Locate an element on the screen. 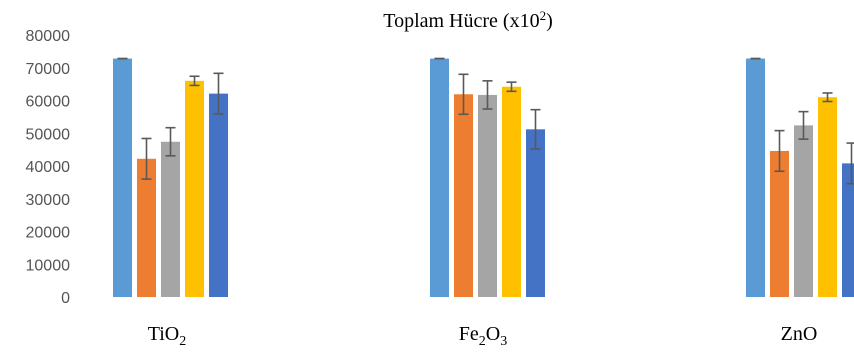  category-labels: TiO2 Fe2O3 ZnO is located at coordinates (483, 336).